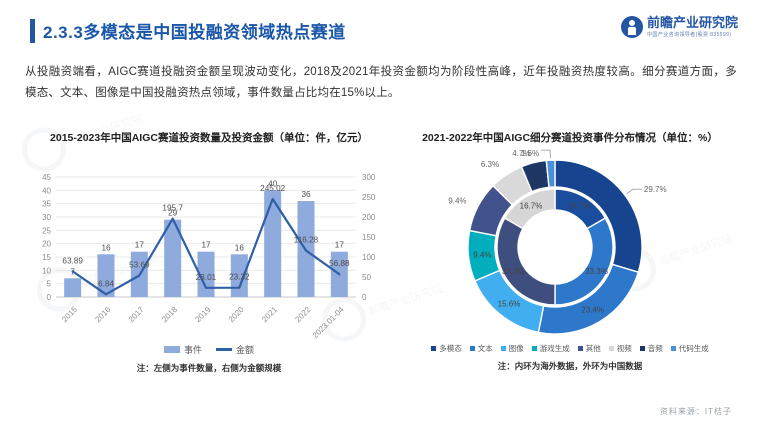  Describe the element at coordinates (273, 183) in the screenshot. I see `svg-text: 40` at that location.